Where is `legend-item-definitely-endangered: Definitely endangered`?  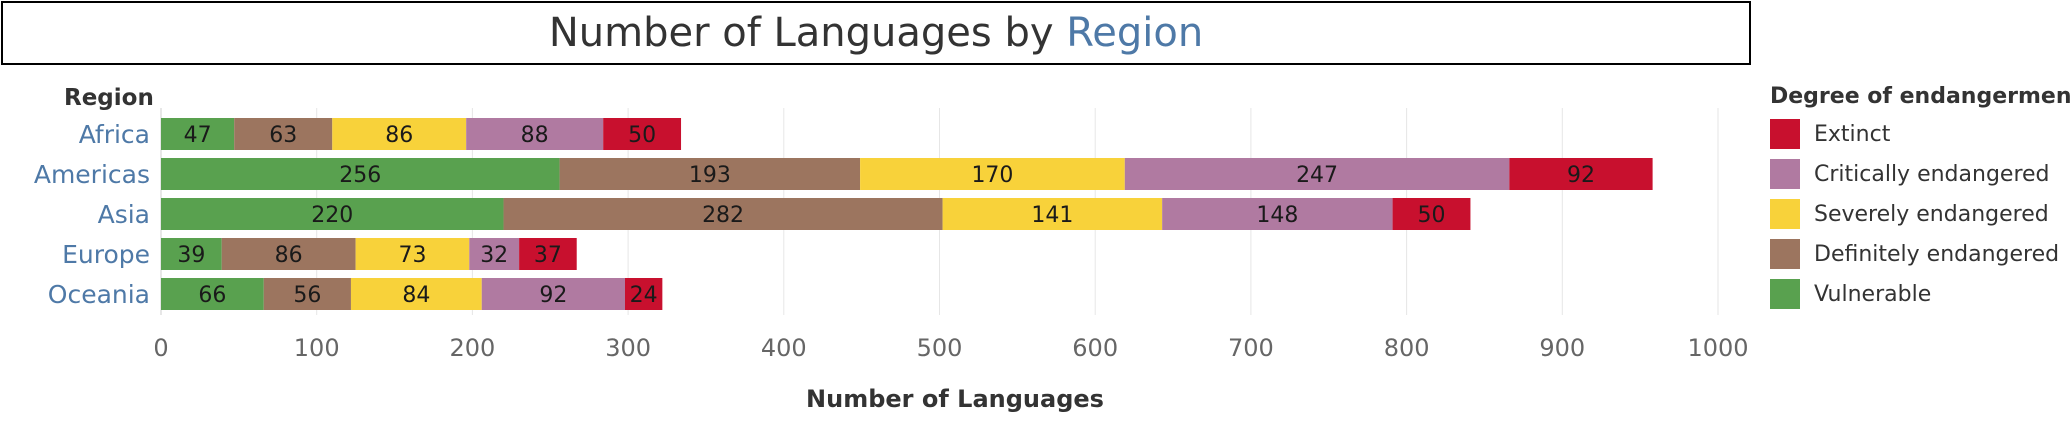
legend-item-definitely-endangered: Definitely endangered is located at coordinates (1920, 254).